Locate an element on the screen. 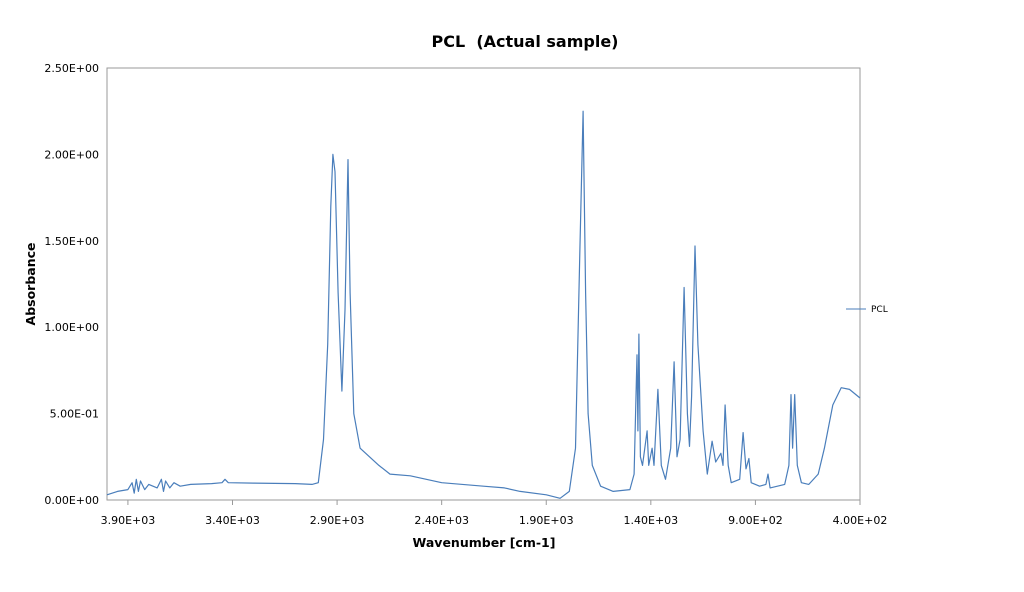 The width and height of the screenshot is (1024, 592). y-axis-label: Absorbance is located at coordinates (30, 284).